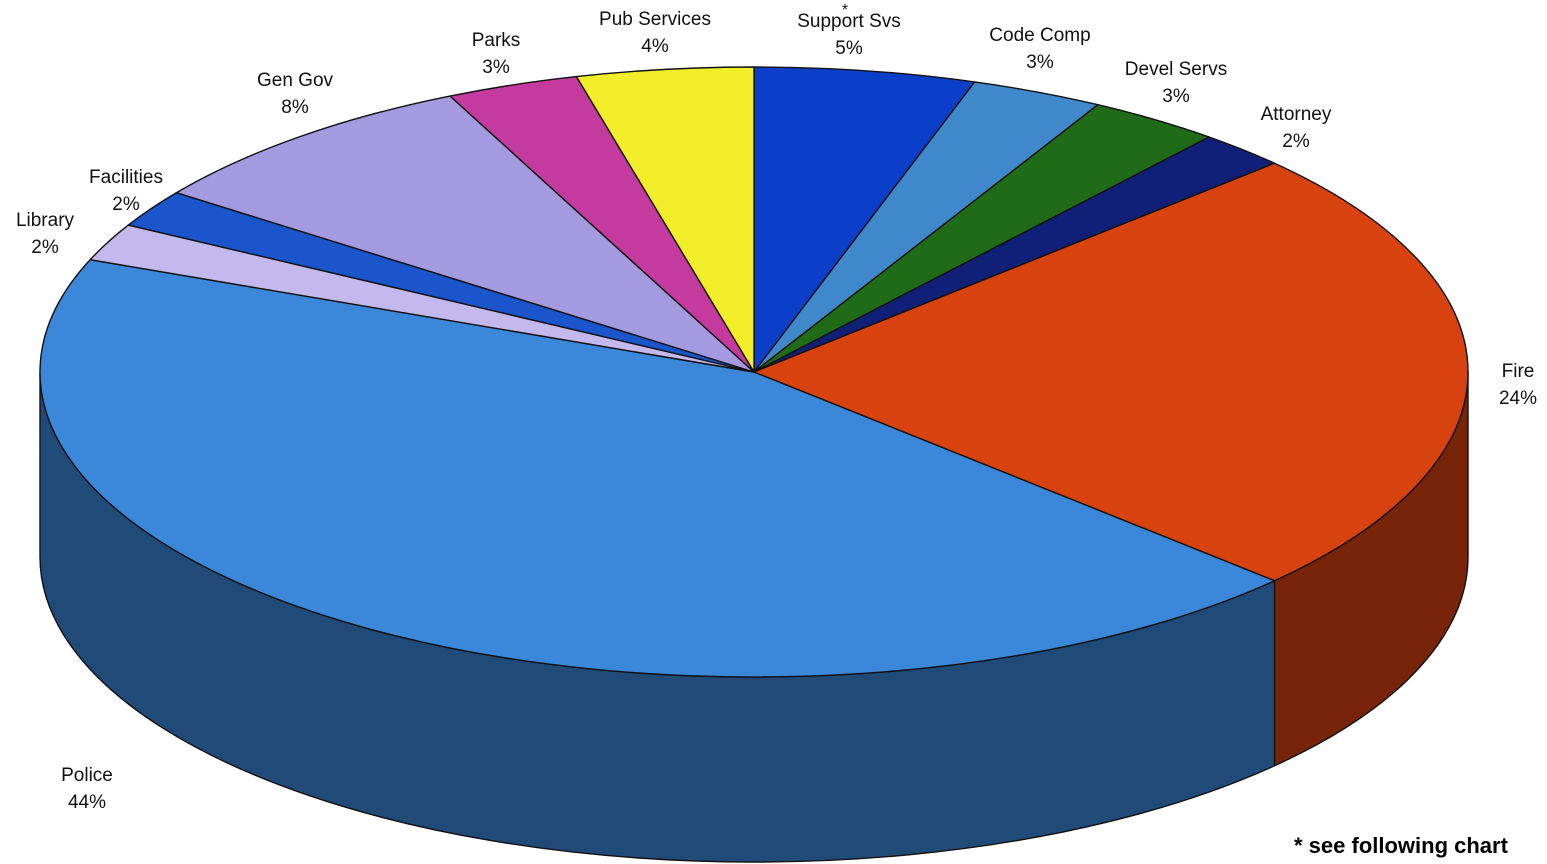 Image resolution: width=1547 pixels, height=864 pixels. What do you see at coordinates (1176, 96) in the screenshot?
I see `slice-value-devel-servs: 3%` at bounding box center [1176, 96].